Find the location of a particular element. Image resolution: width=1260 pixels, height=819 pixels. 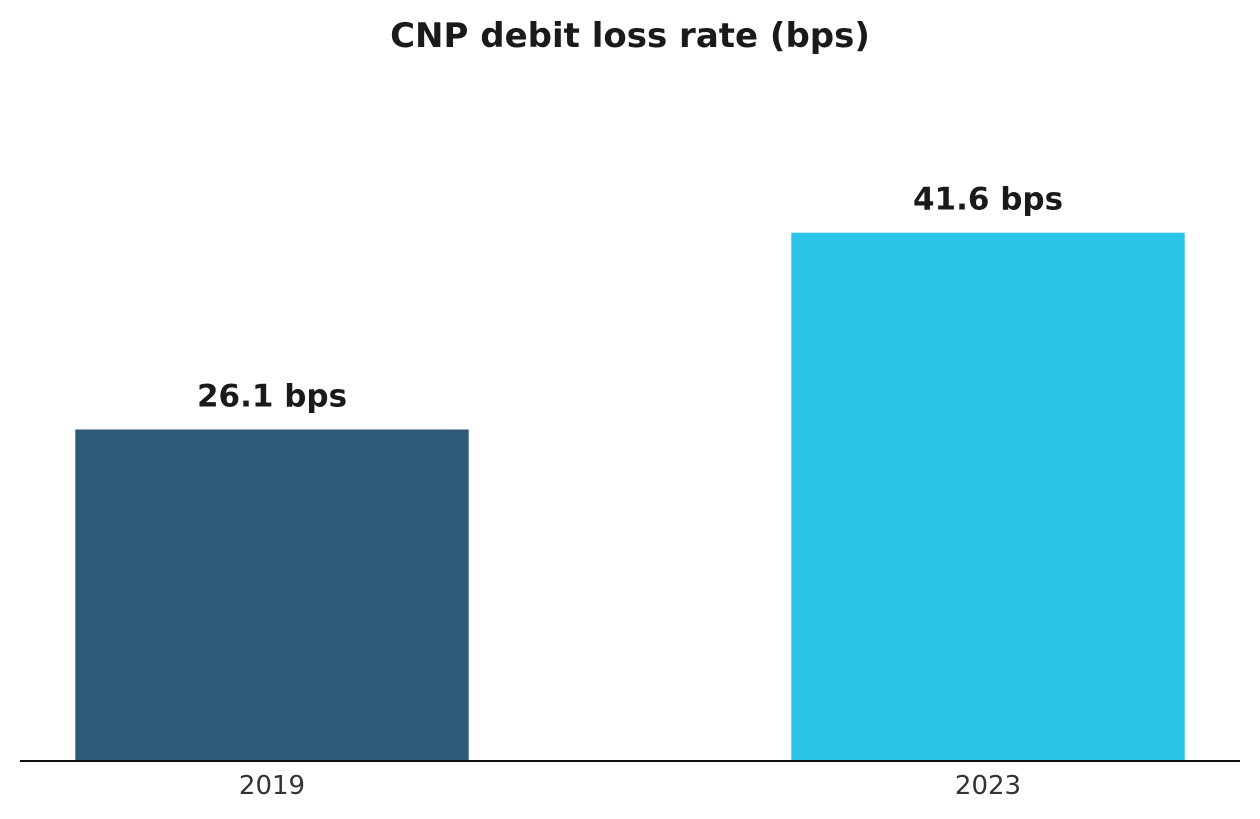

data-label-2019: 26.1 bps is located at coordinates (272, 397).